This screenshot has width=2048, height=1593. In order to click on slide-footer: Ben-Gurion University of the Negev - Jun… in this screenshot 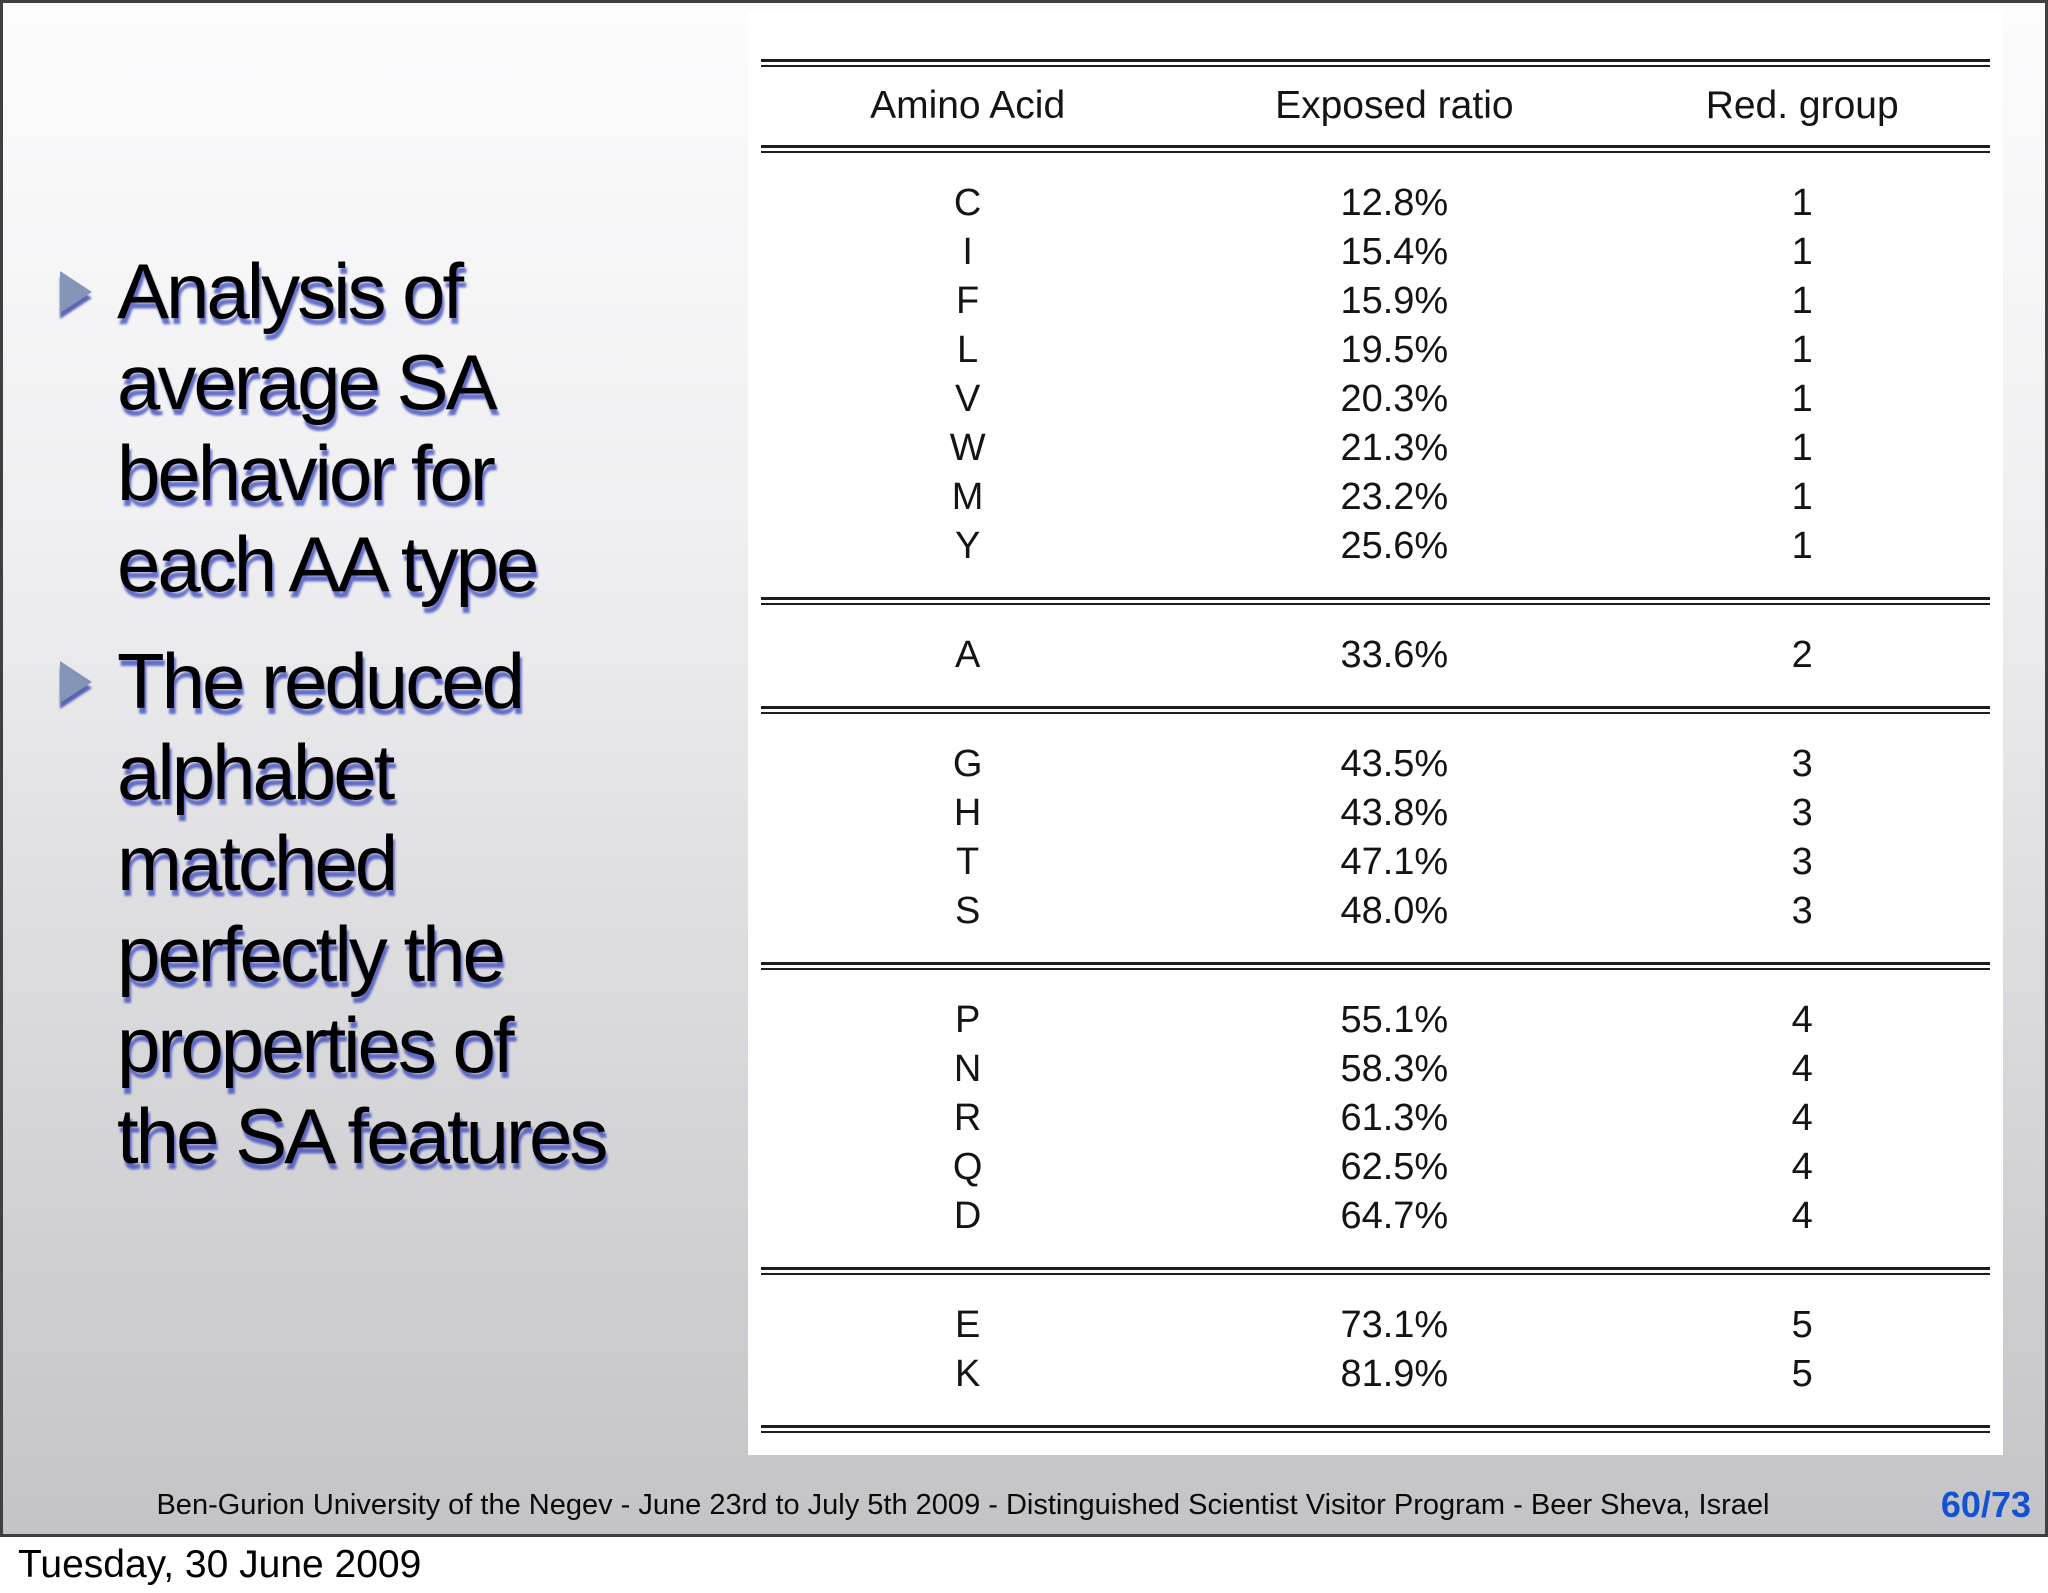, I will do `click(1024, 1505)`.